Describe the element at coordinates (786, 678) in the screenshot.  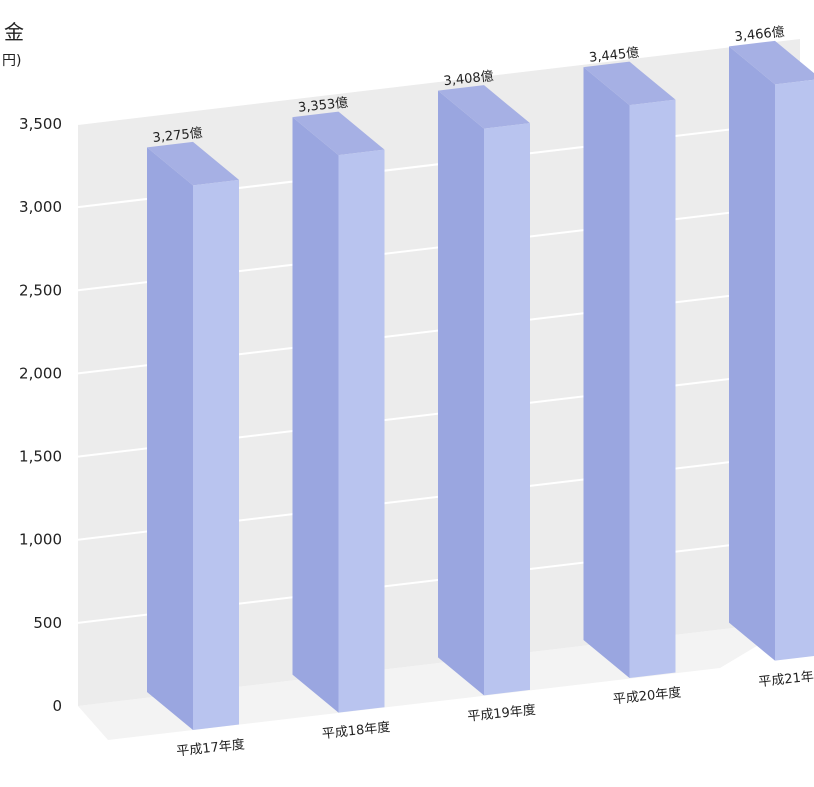
I see `x-tick-label: 平成21年度` at that location.